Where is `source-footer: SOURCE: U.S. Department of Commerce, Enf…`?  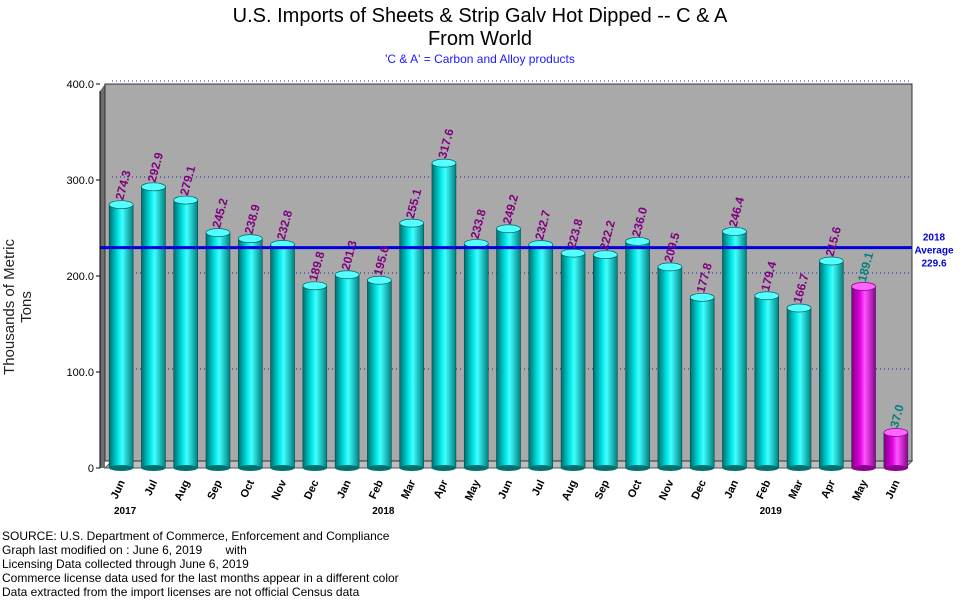 source-footer: SOURCE: U.S. Department of Commerce, Enf… is located at coordinates (200, 564).